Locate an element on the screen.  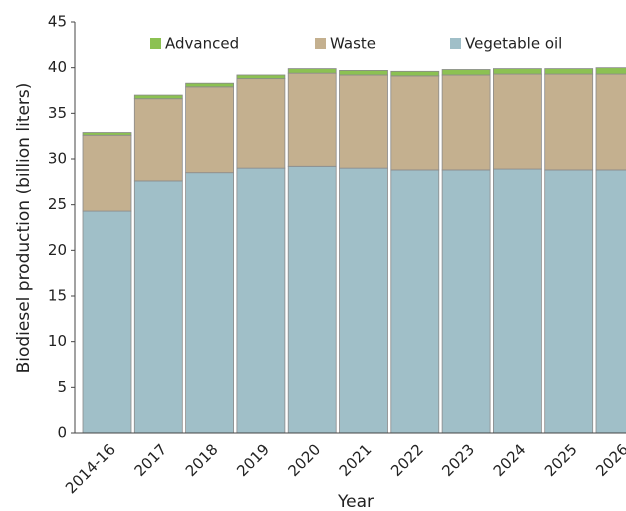
legend-label: Advanced is located at coordinates (202, 44).